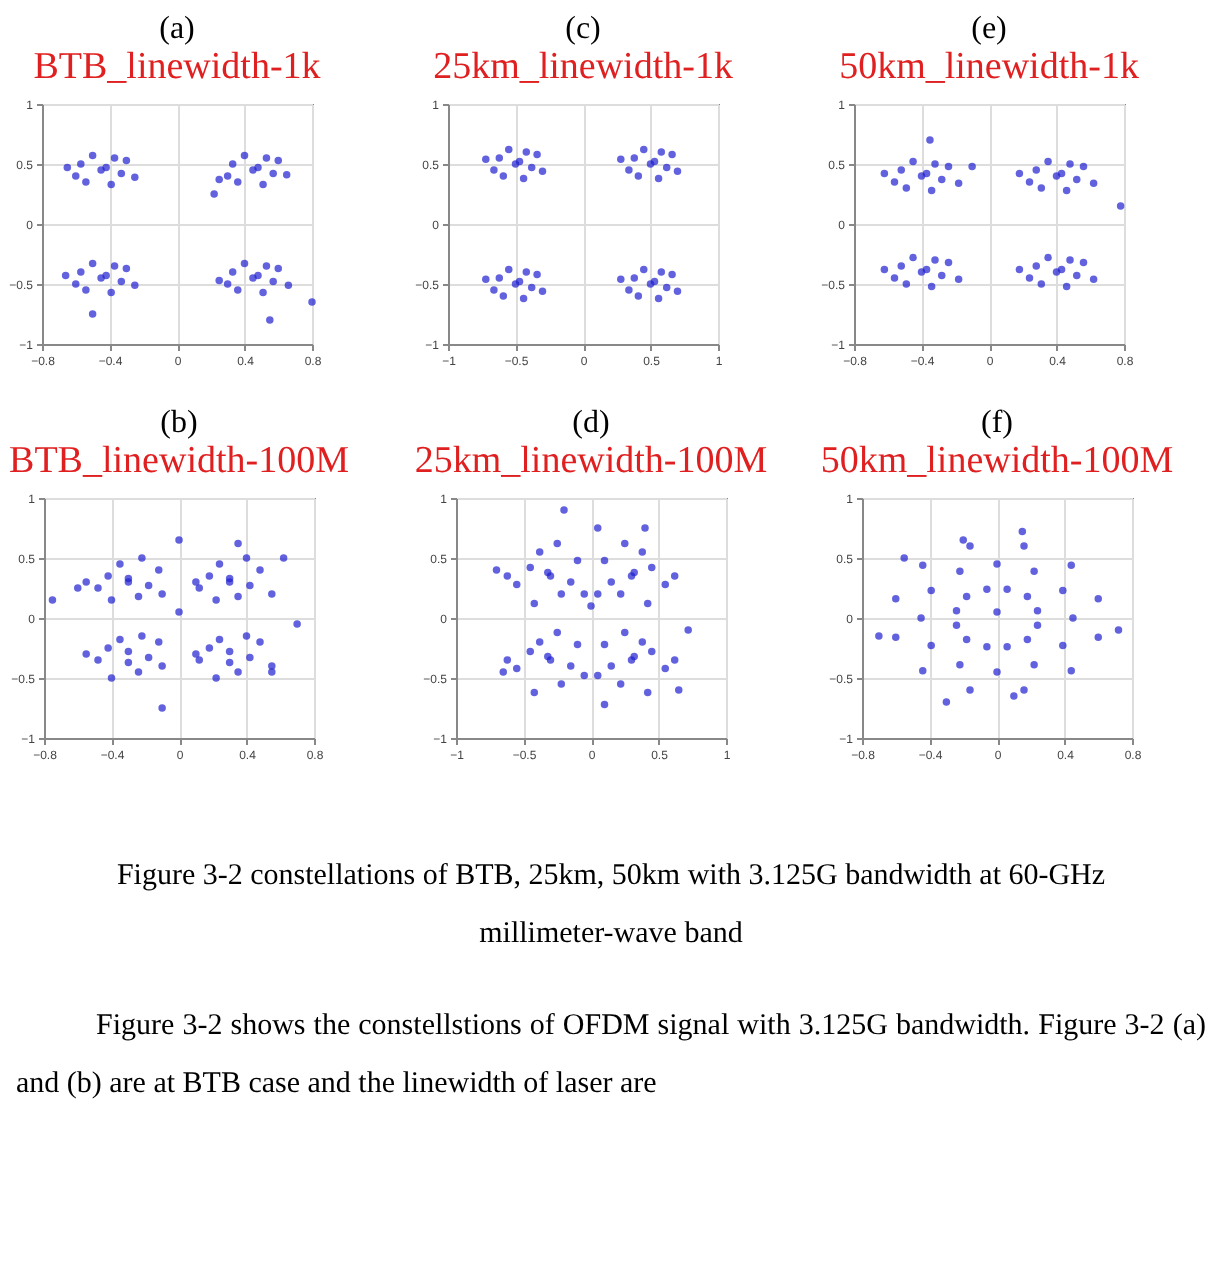 The image size is (1222, 1266). Describe the element at coordinates (177, 67) in the screenshot. I see `chart-subtitle: BTB_linewidth-1k` at that location.